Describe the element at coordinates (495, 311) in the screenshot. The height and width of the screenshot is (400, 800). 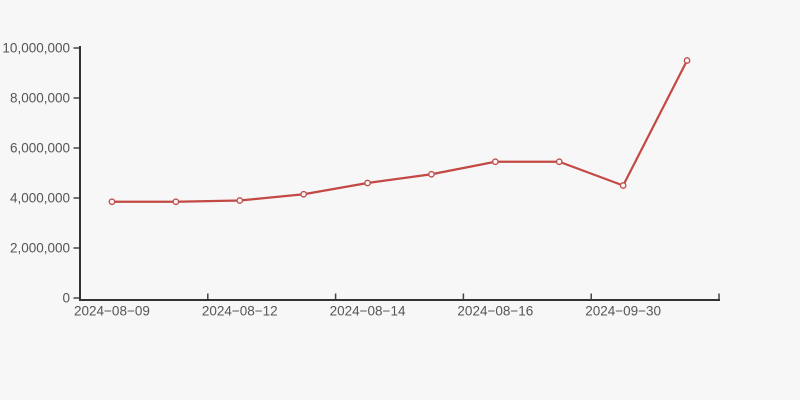
I see `x-tick-label: 2024−08−16` at that location.